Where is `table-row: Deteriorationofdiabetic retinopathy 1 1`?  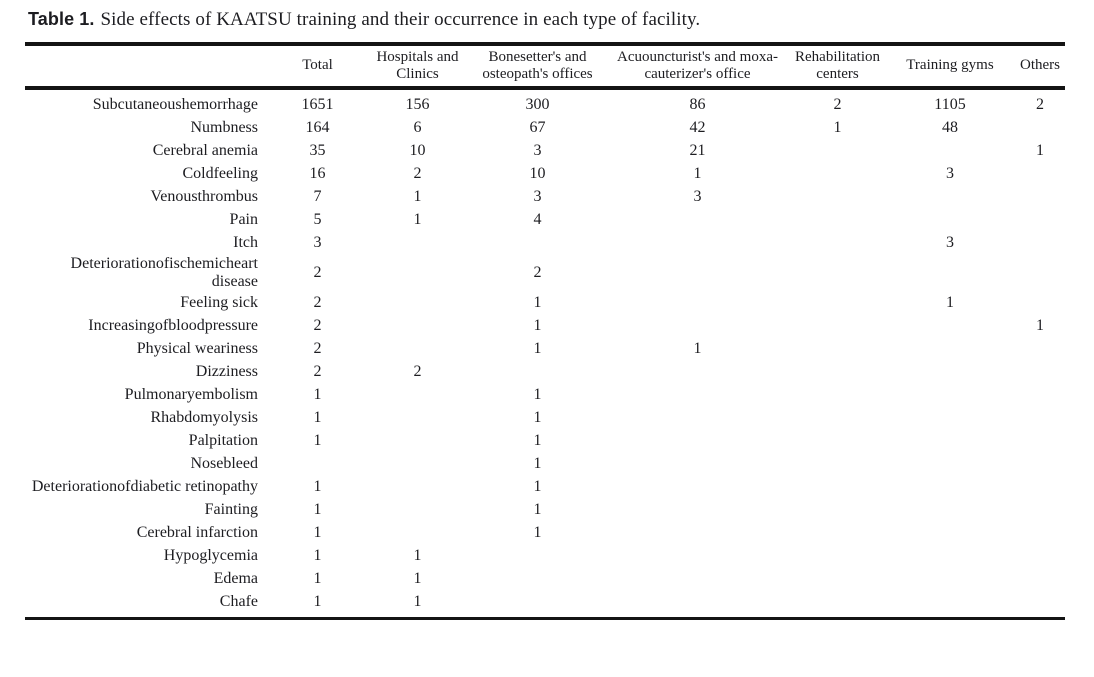
table-row: Deteriorationofdiabetic retinopathy 1 1 is located at coordinates (545, 487).